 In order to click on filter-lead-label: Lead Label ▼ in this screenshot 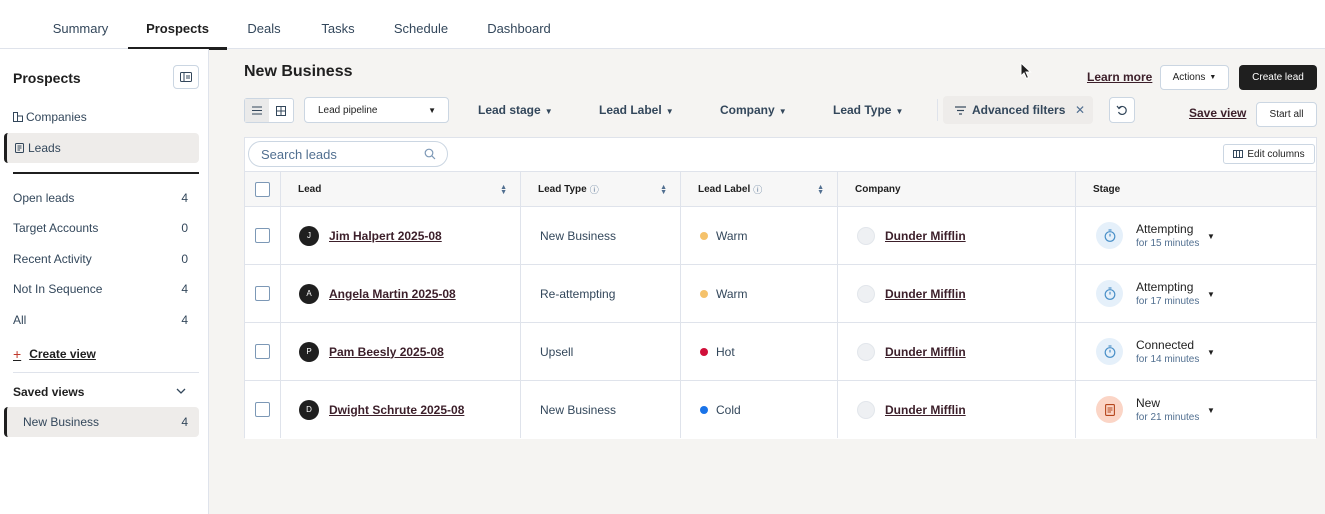, I will do `click(636, 110)`.